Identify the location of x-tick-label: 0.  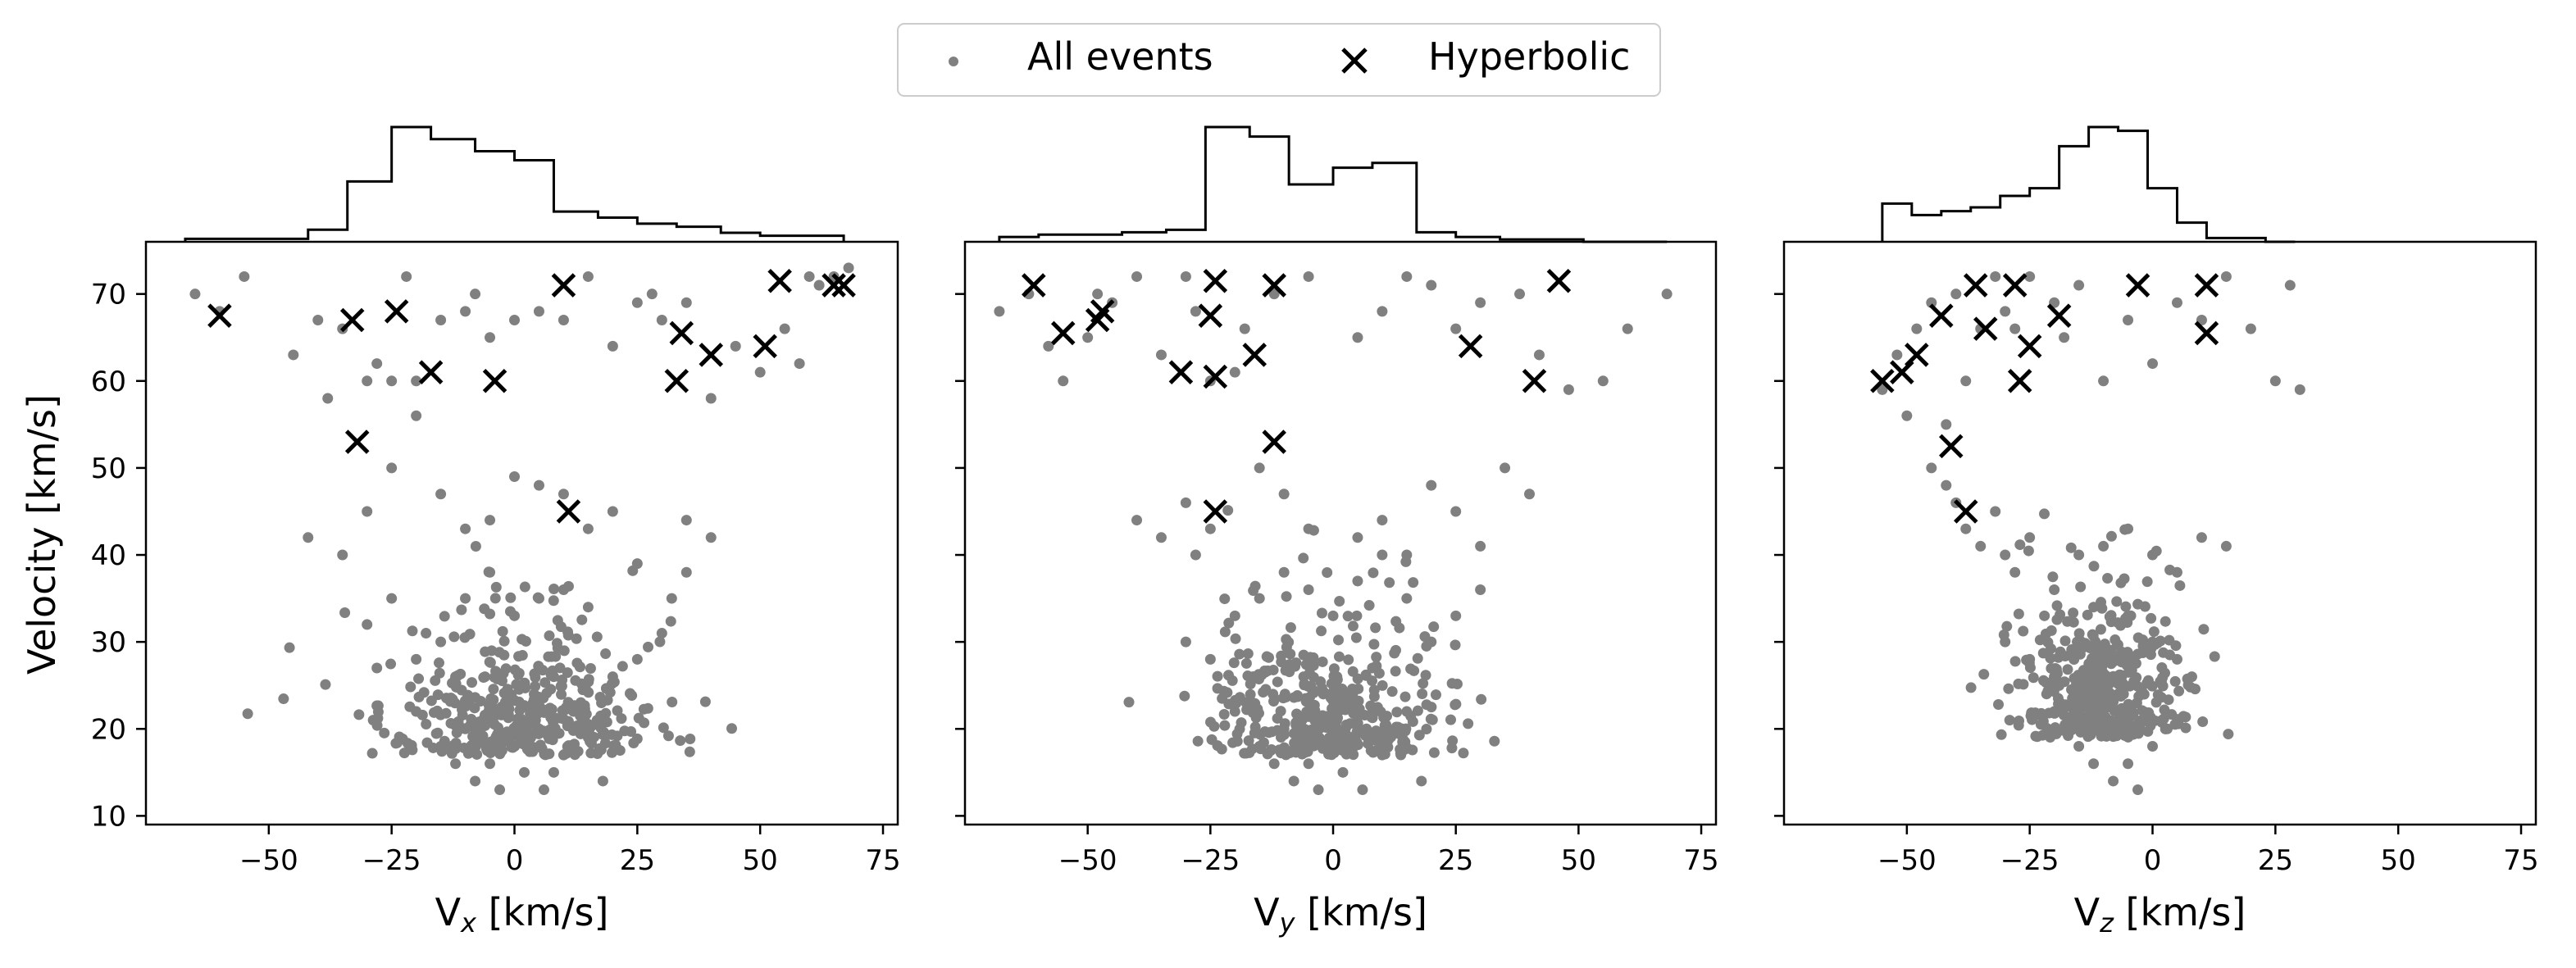
(515, 860).